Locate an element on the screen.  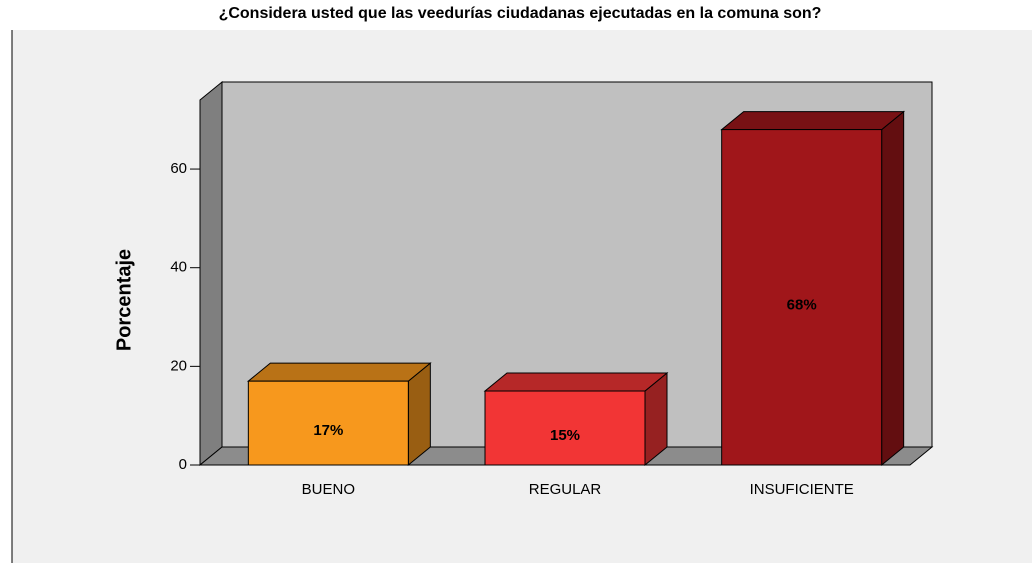
value-label: 15% is located at coordinates (565, 435).